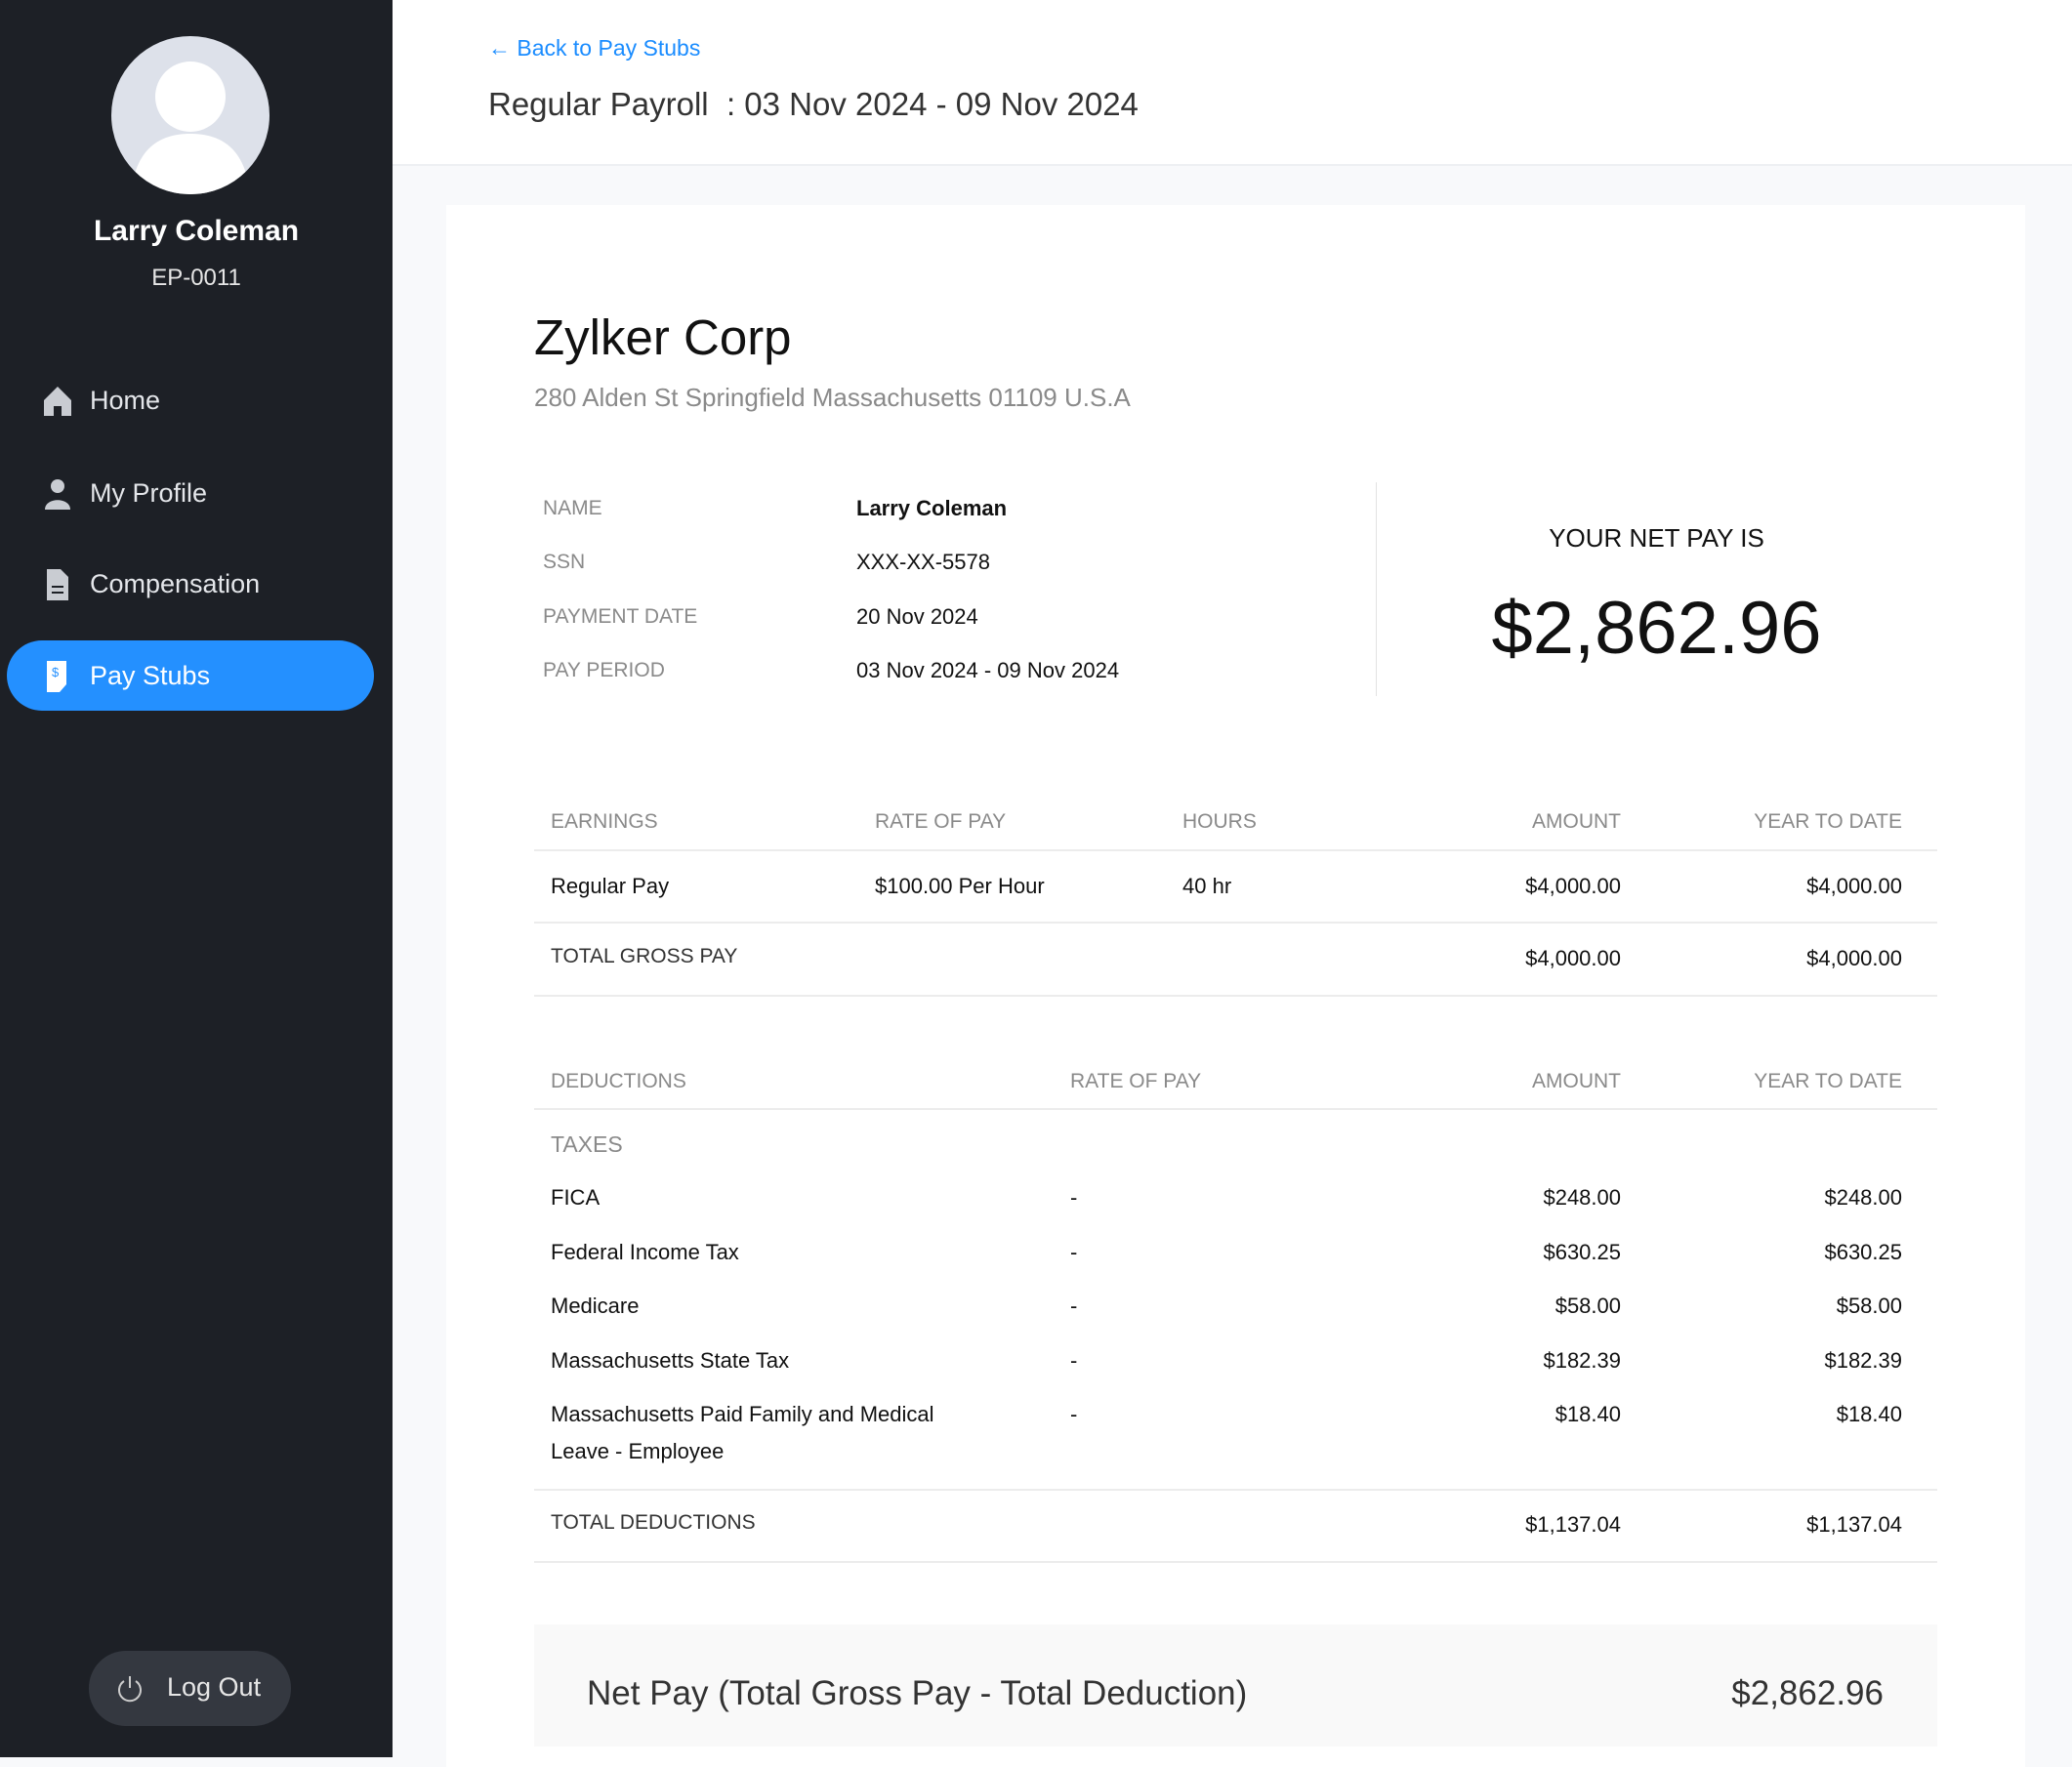 The image size is (2072, 1767). I want to click on net-pay-summary-amount: $2,862.96, so click(1807, 1693).